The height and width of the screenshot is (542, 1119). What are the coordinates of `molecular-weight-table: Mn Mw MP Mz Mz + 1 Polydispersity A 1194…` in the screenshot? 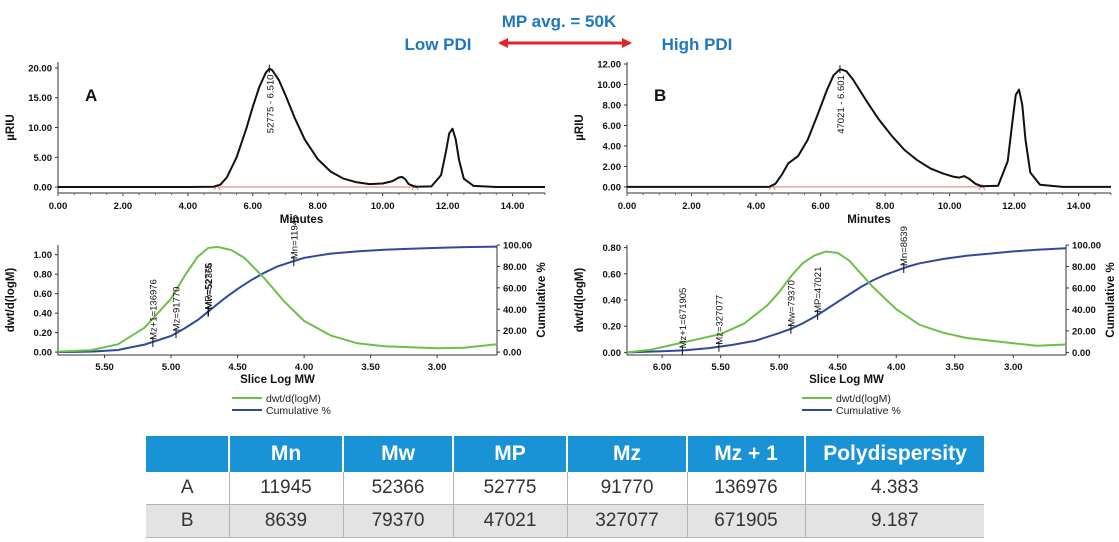 It's located at (565, 487).